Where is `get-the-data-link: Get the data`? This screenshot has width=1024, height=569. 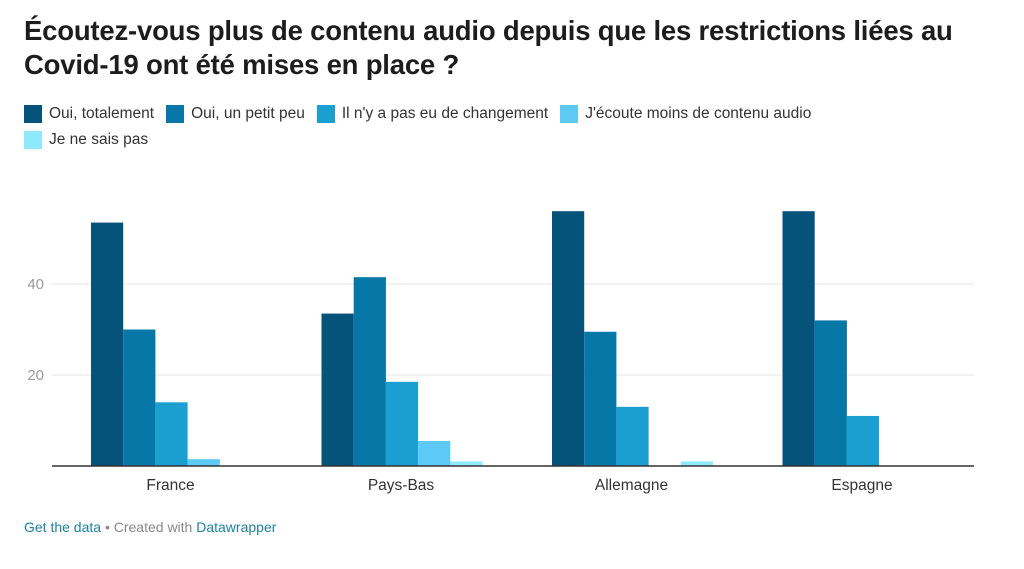
get-the-data-link: Get the data is located at coordinates (63, 527).